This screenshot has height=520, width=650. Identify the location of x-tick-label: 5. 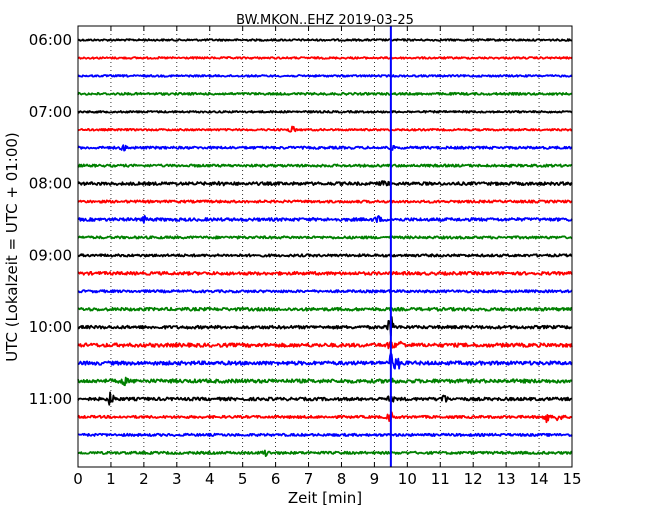
(243, 479).